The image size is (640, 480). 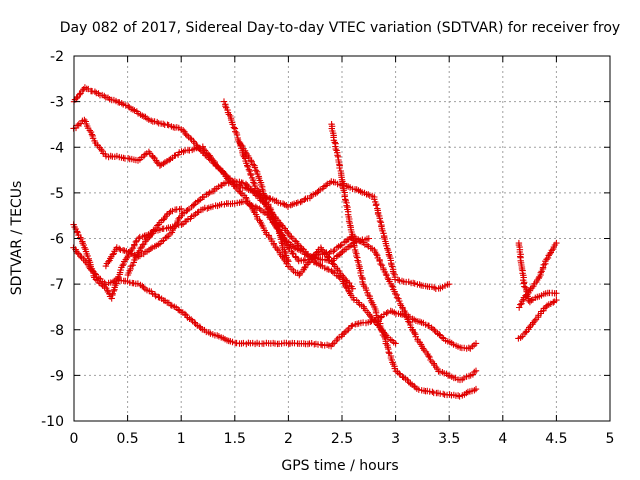 What do you see at coordinates (181, 439) in the screenshot?
I see `x-tick-label: 1` at bounding box center [181, 439].